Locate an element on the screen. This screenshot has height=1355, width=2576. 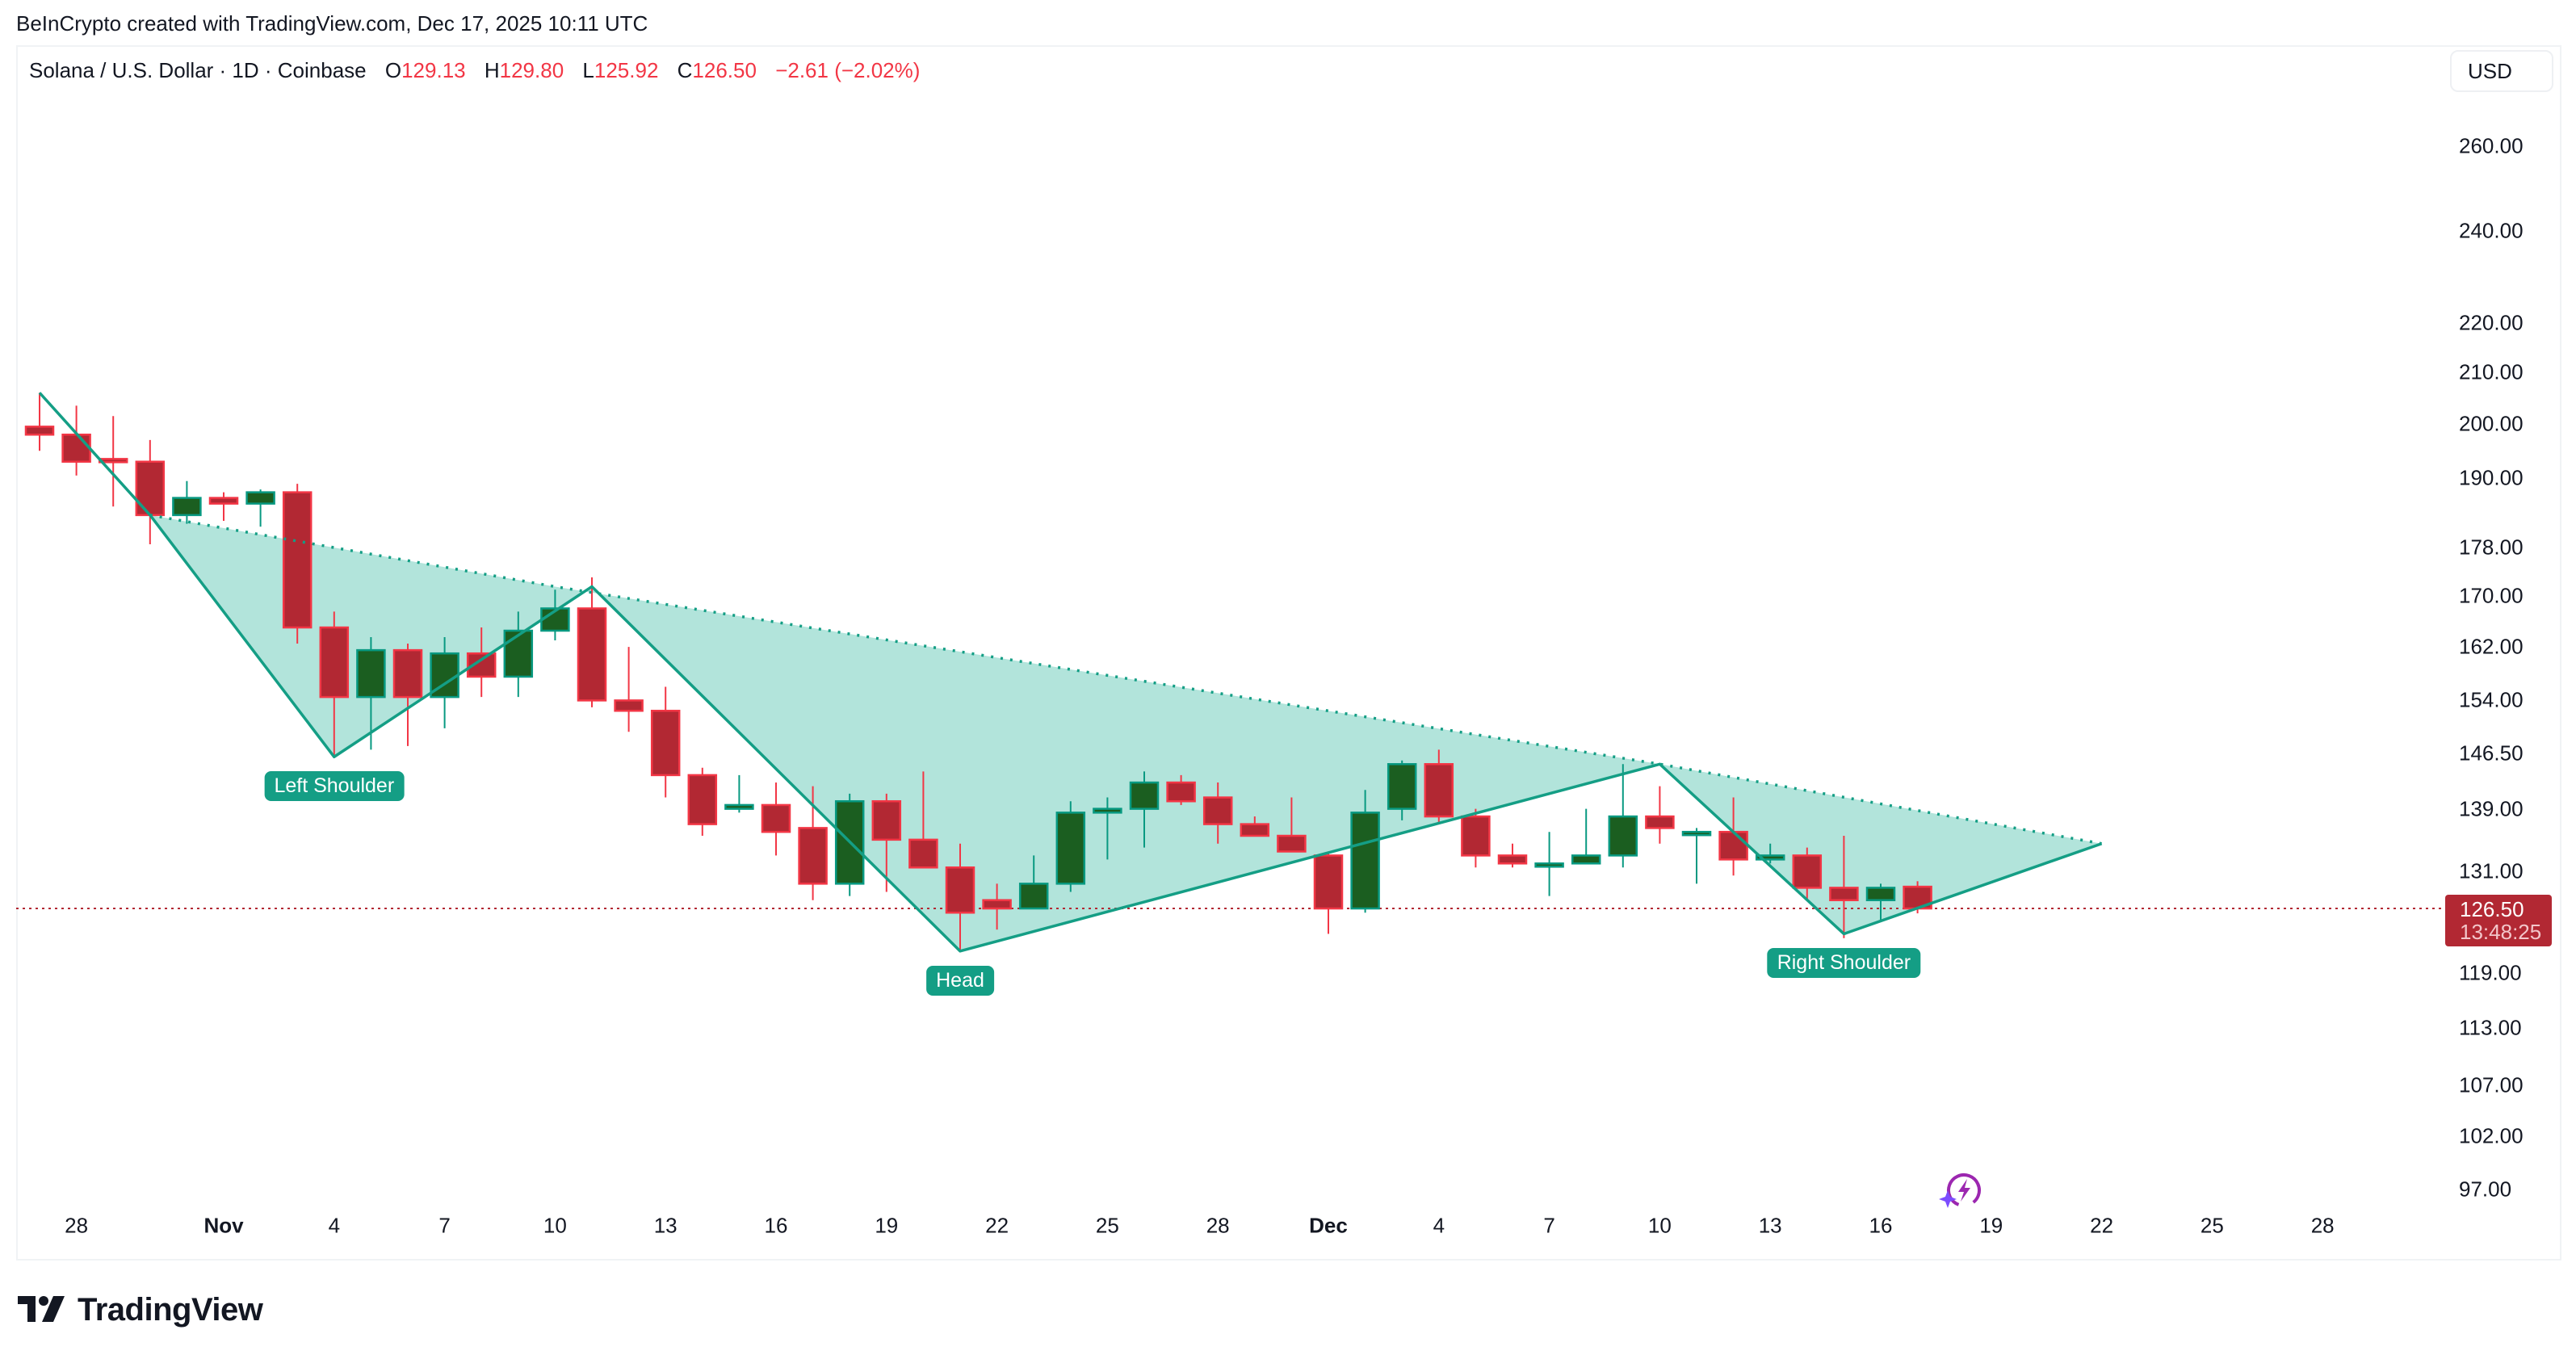
price-tick: 210.00 is located at coordinates (2491, 371).